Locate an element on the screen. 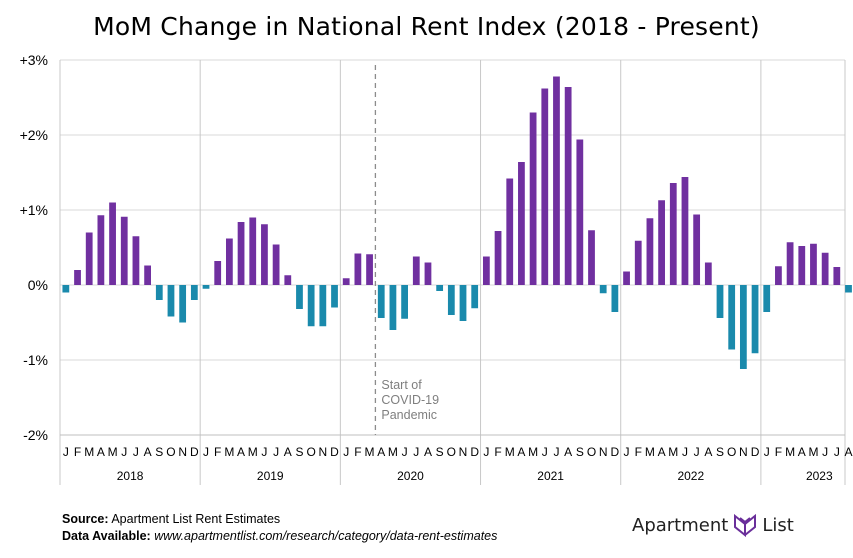 The width and height of the screenshot is (853, 558). year-label: 2019 is located at coordinates (270, 476).